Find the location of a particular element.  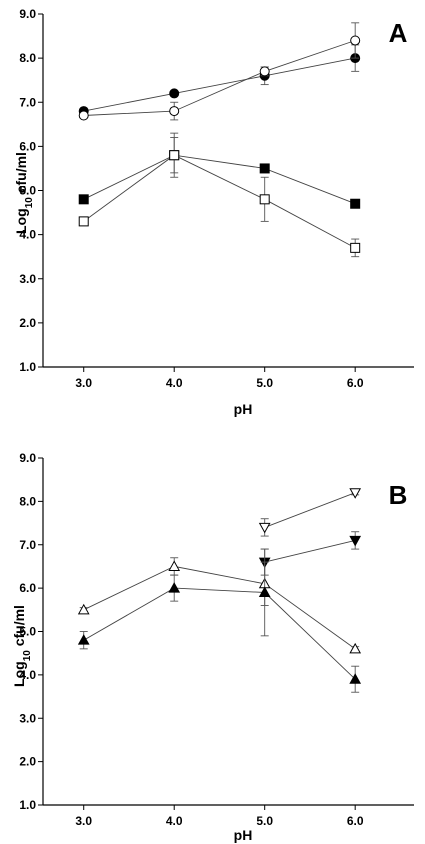

series-triangle-up-open is located at coordinates (219, 605).